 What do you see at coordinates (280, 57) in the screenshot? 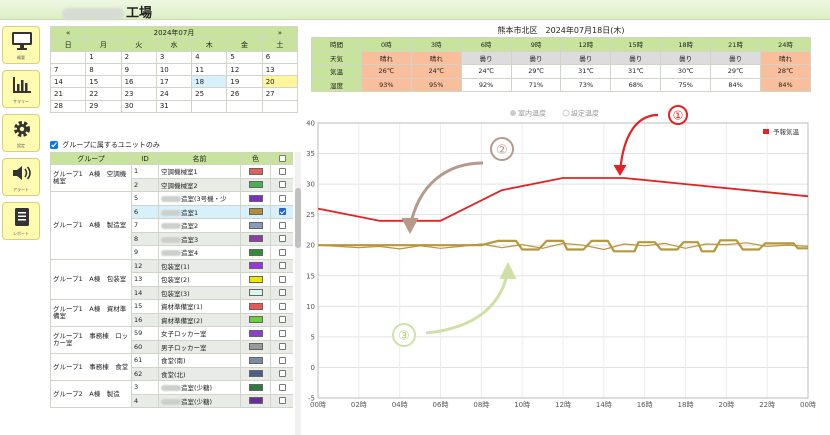
I see `calendar-day: 6` at bounding box center [280, 57].